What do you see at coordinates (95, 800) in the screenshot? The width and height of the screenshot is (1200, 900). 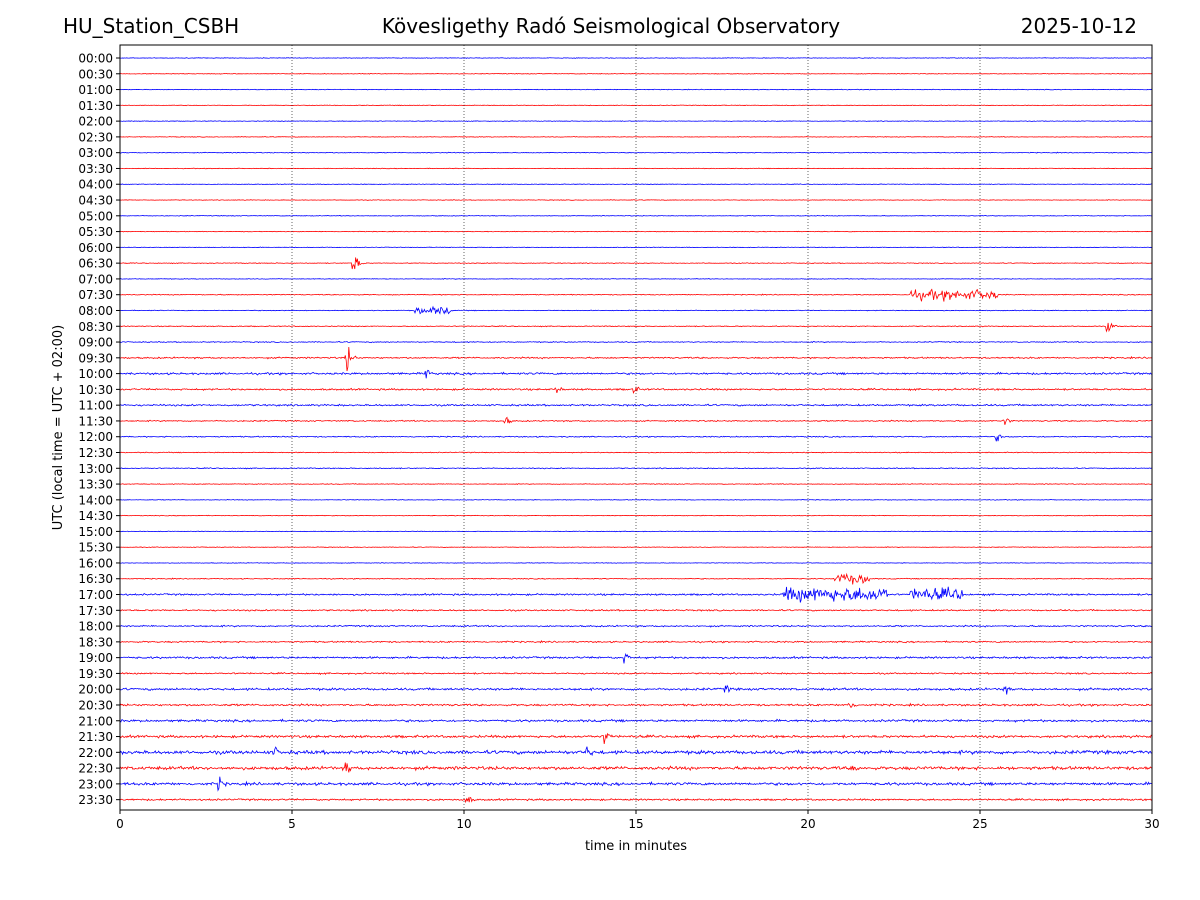 I see `y-tick-label: 23:30` at bounding box center [95, 800].